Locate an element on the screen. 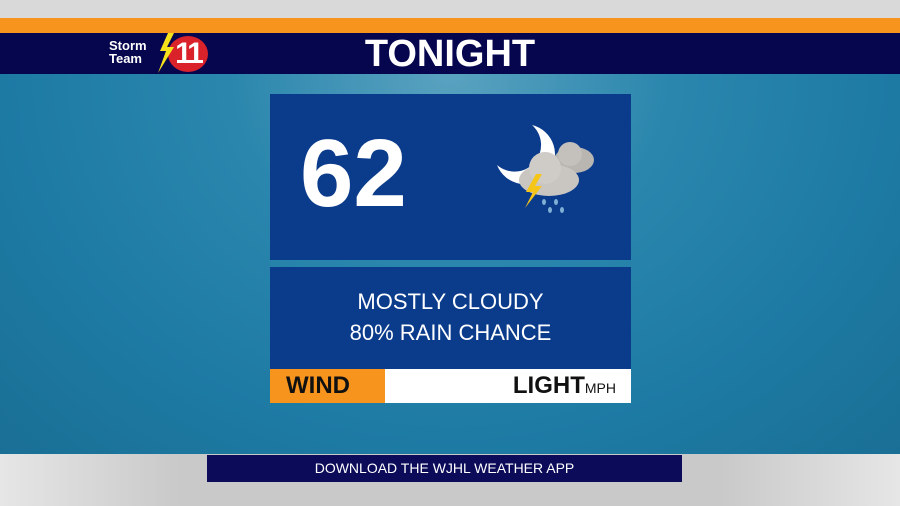  top-strip is located at coordinates (450, 9).